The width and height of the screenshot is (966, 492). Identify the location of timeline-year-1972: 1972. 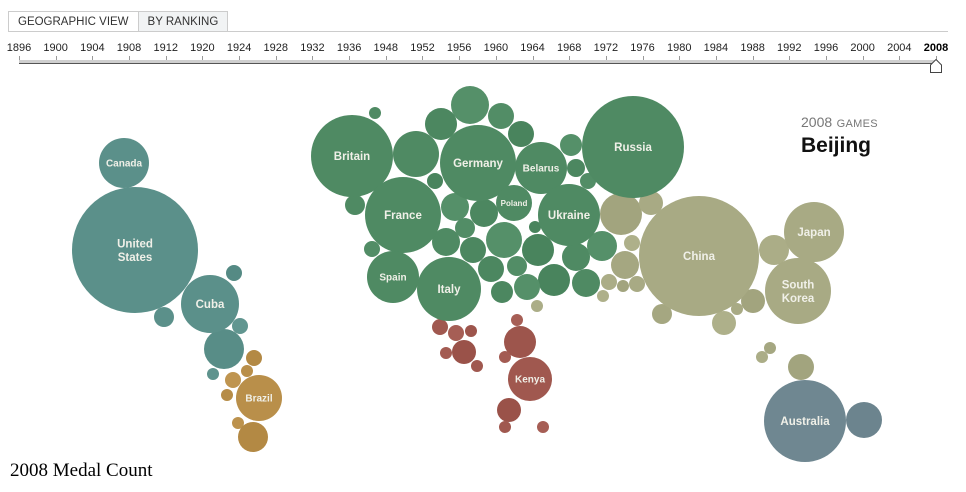
(606, 48).